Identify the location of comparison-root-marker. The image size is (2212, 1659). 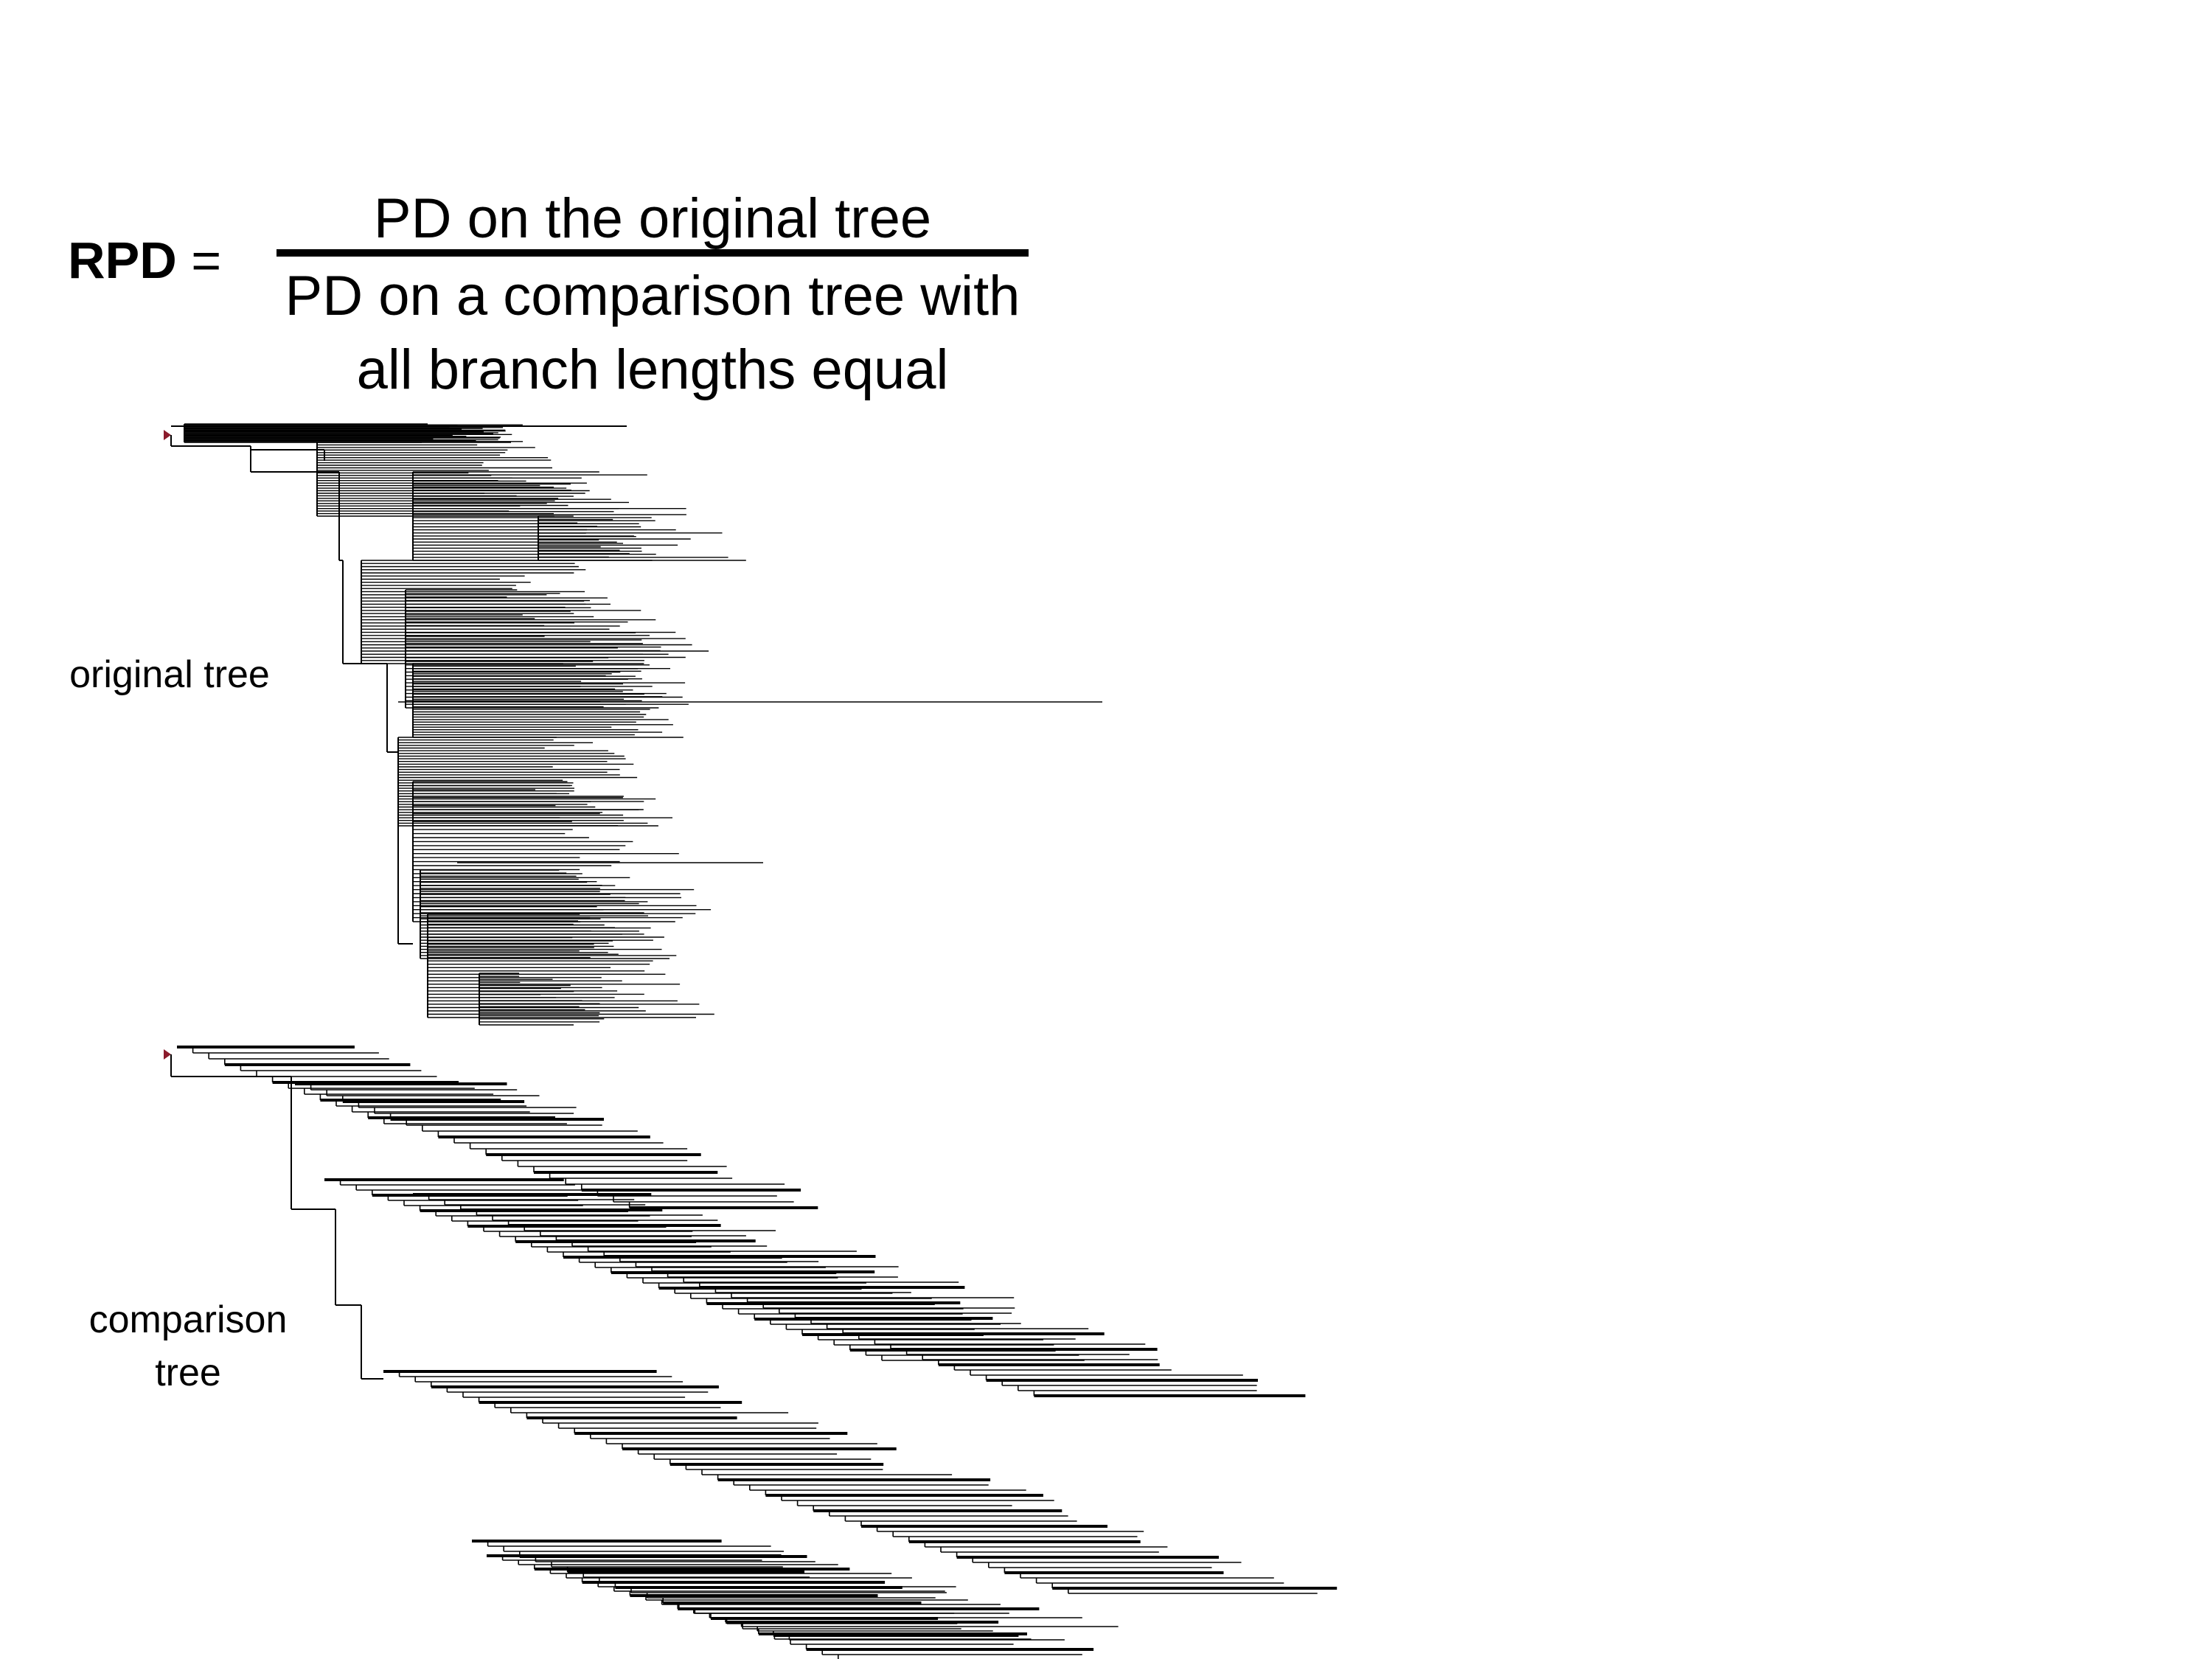
(167, 1054).